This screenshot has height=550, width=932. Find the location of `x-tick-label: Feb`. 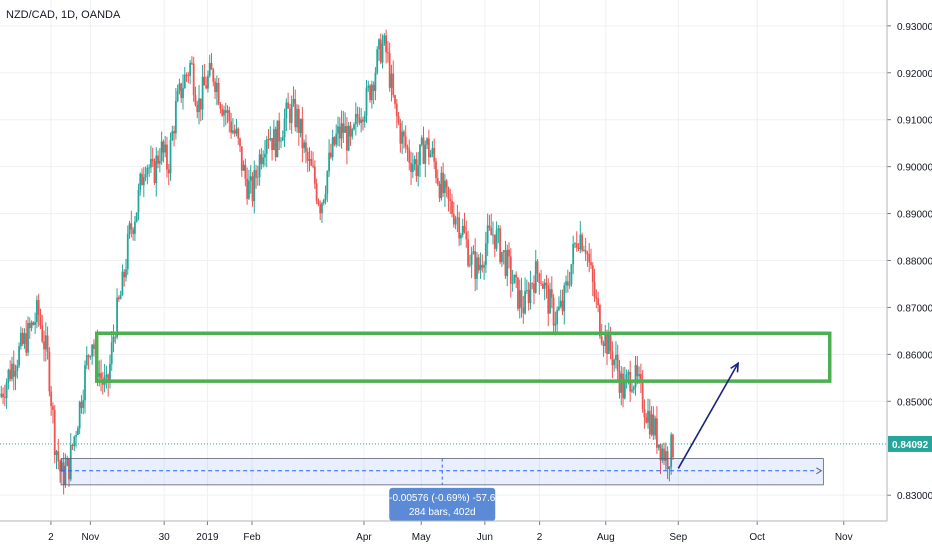

x-tick-label: Feb is located at coordinates (252, 537).